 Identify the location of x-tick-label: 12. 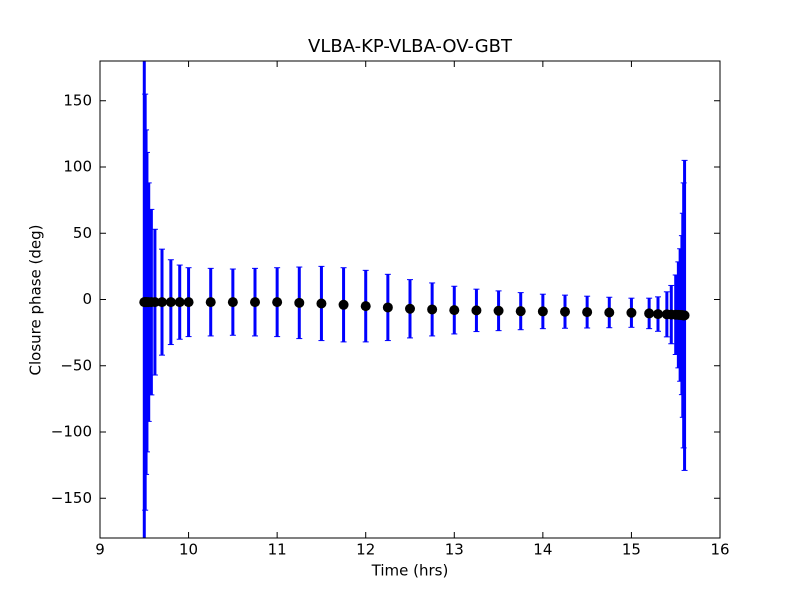
(365, 550).